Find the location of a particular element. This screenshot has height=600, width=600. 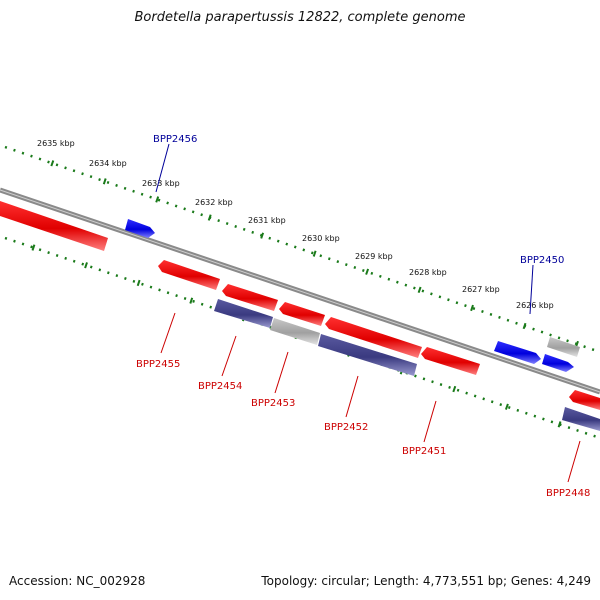

kbp-label: 2632 kbp is located at coordinates (214, 202).